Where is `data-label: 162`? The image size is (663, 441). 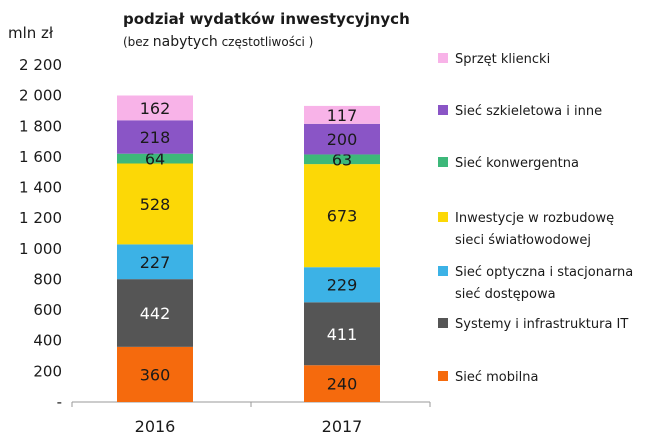
data-label: 162 is located at coordinates (155, 108).